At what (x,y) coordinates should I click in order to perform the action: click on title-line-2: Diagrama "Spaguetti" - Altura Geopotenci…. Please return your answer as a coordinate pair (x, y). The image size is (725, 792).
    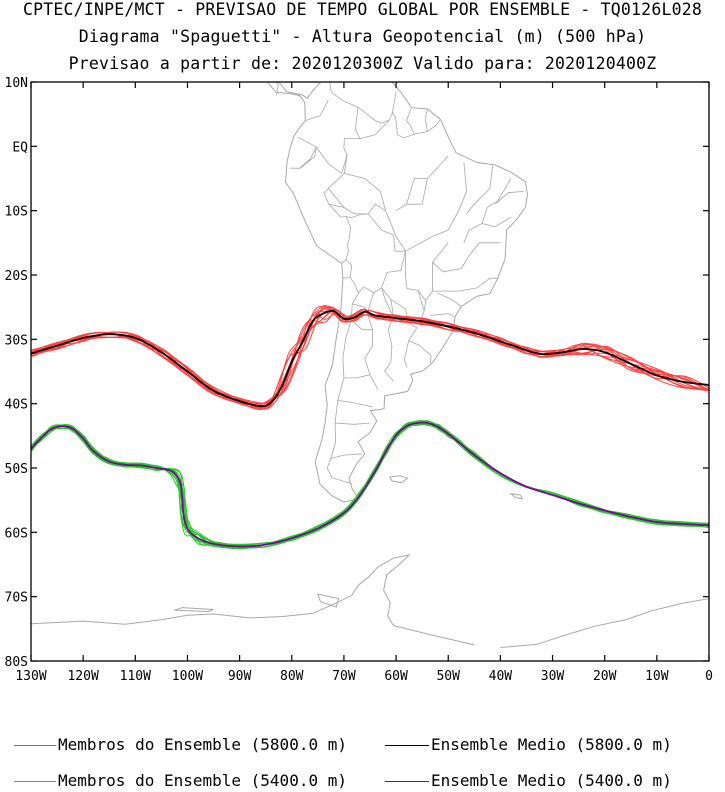
    Looking at the image, I should click on (362, 36).